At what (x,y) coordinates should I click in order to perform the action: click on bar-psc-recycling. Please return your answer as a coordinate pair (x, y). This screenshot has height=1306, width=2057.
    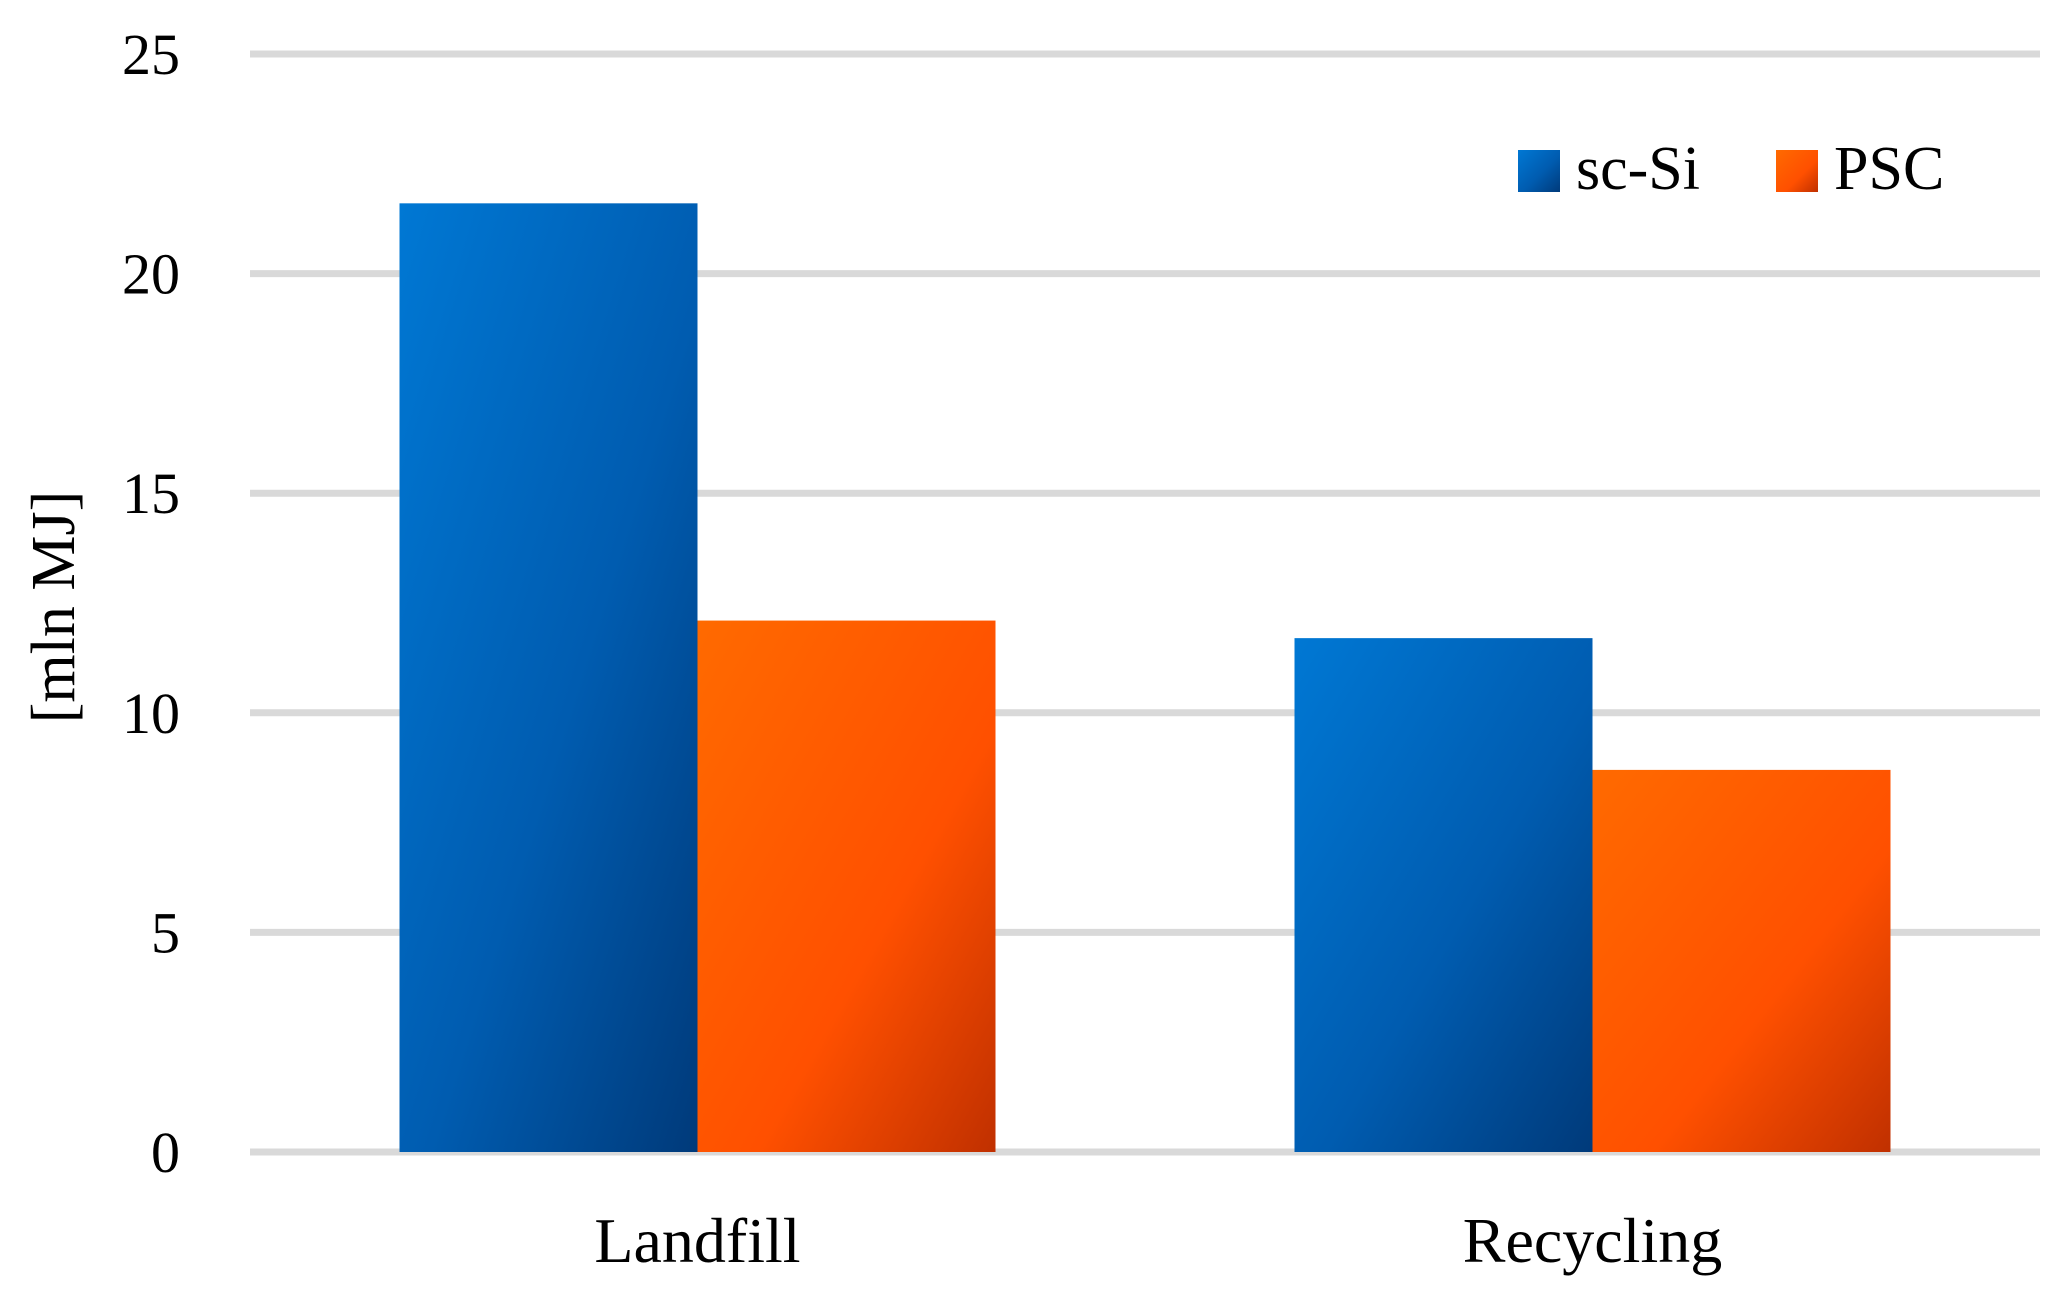
    Looking at the image, I should click on (1741, 960).